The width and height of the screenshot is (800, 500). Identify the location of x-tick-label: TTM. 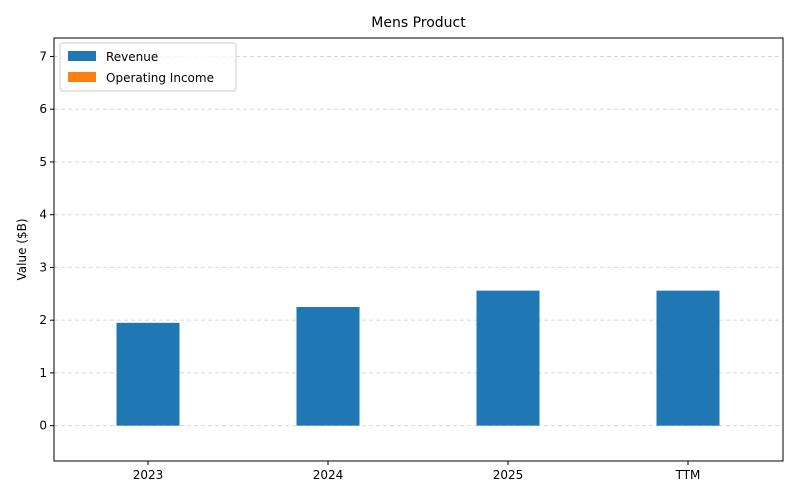
(688, 475).